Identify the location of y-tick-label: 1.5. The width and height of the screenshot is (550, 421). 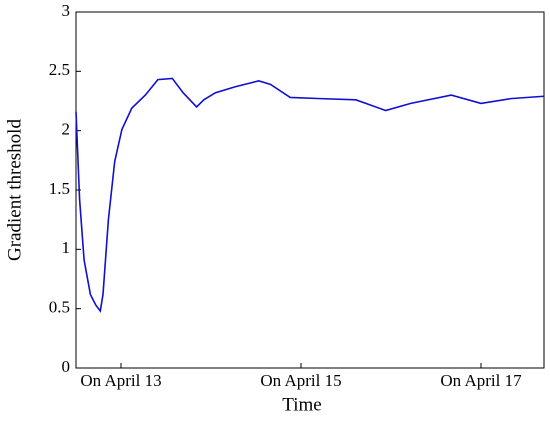
(59, 188).